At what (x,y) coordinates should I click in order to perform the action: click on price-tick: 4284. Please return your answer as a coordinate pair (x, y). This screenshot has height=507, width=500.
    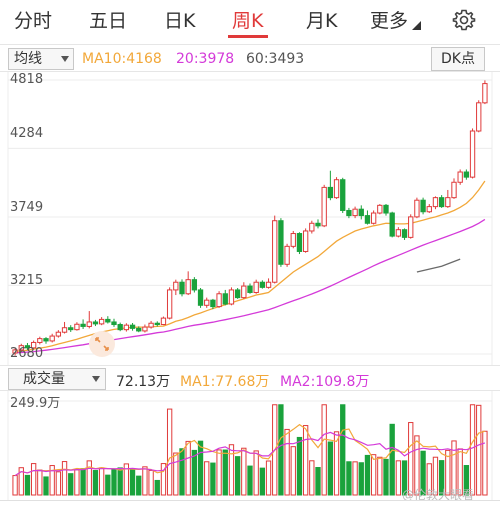
    Looking at the image, I should click on (27, 133).